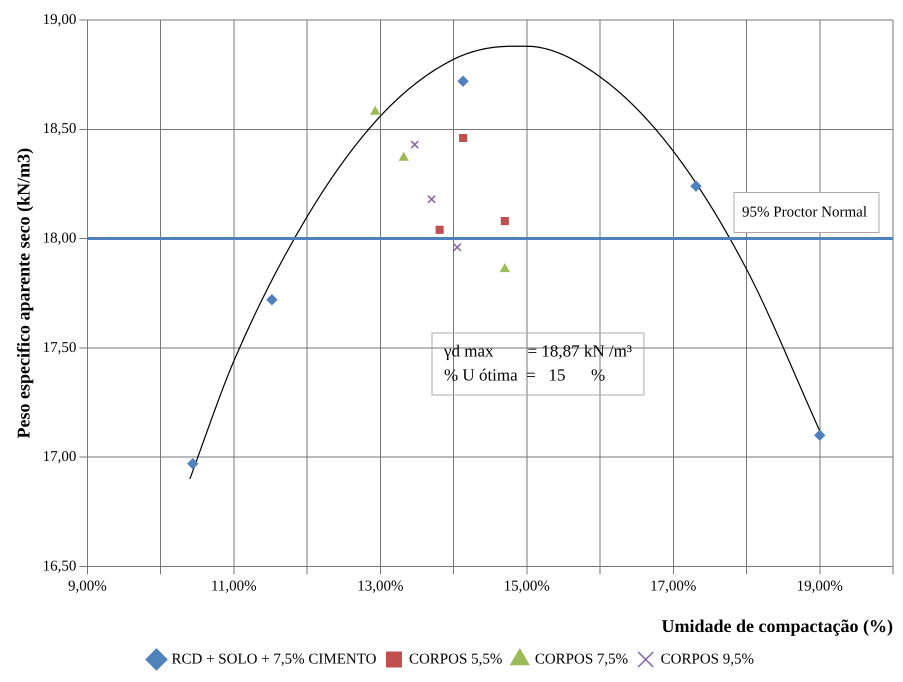 The image size is (903, 682). What do you see at coordinates (525, 374) in the screenshot?
I see `annotation: % U ótima = 15 %` at bounding box center [525, 374].